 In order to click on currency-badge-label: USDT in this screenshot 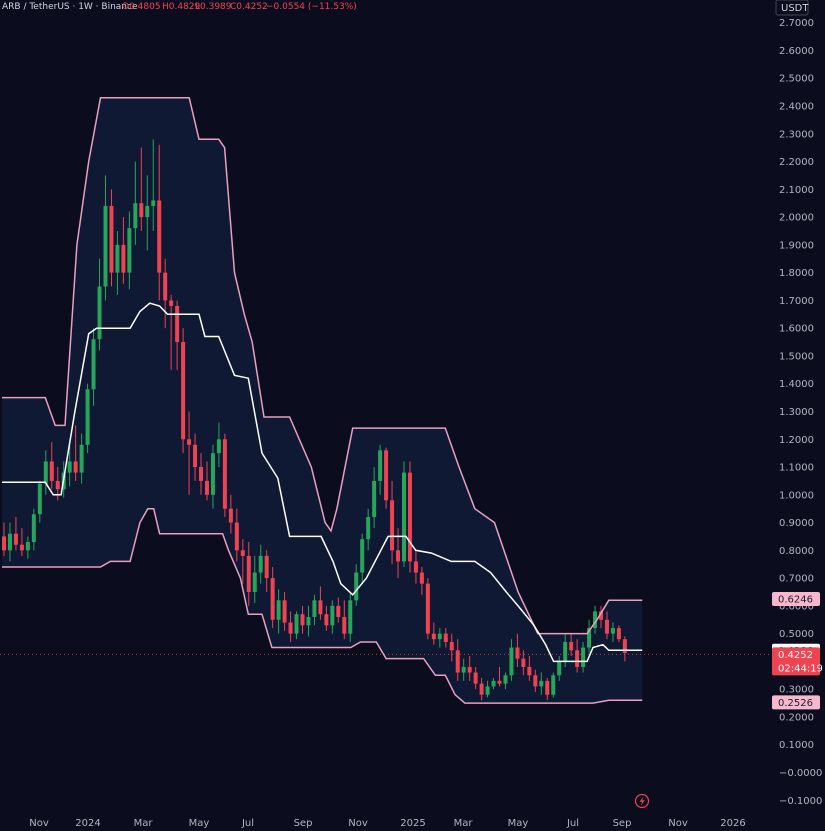, I will do `click(795, 8)`.